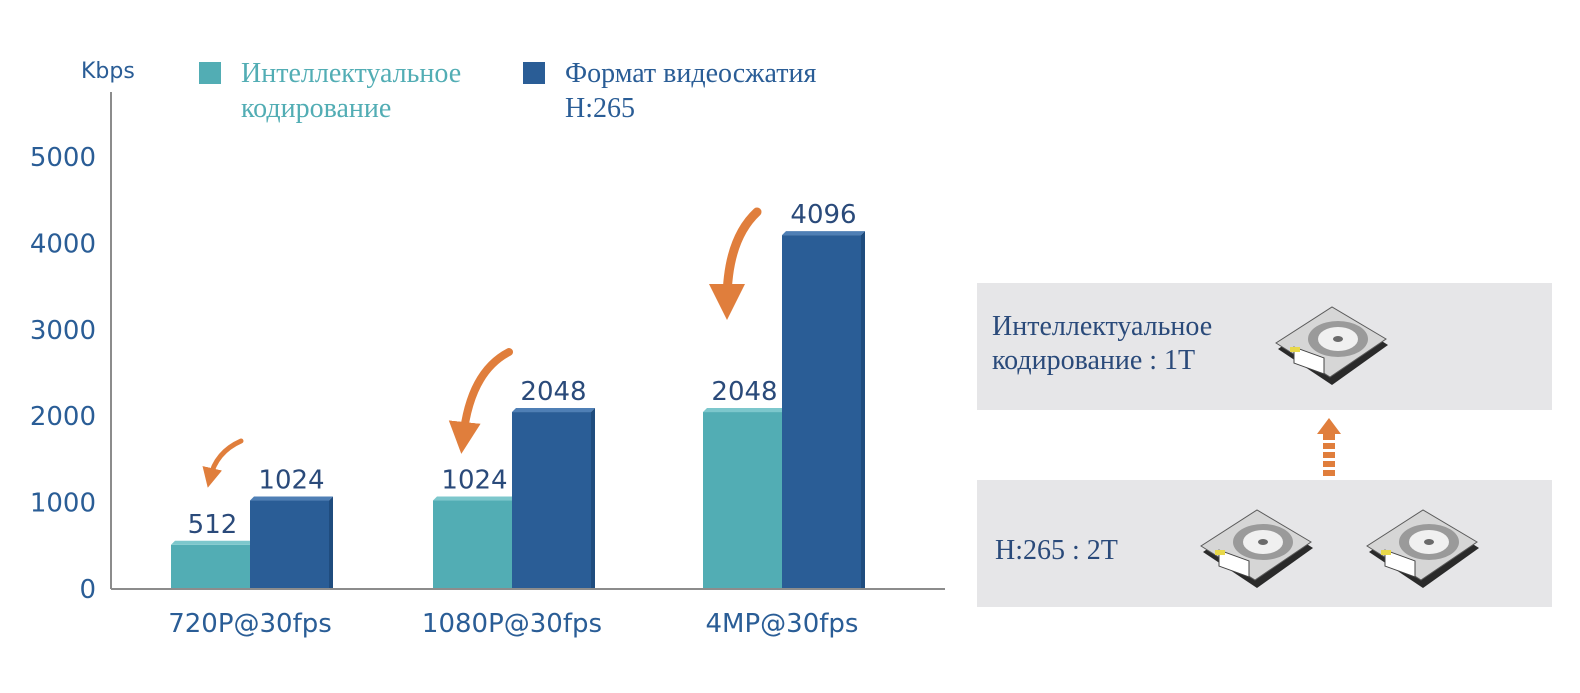 The height and width of the screenshot is (693, 1580). I want to click on x-category-label: 4MP@30fps, so click(782, 624).